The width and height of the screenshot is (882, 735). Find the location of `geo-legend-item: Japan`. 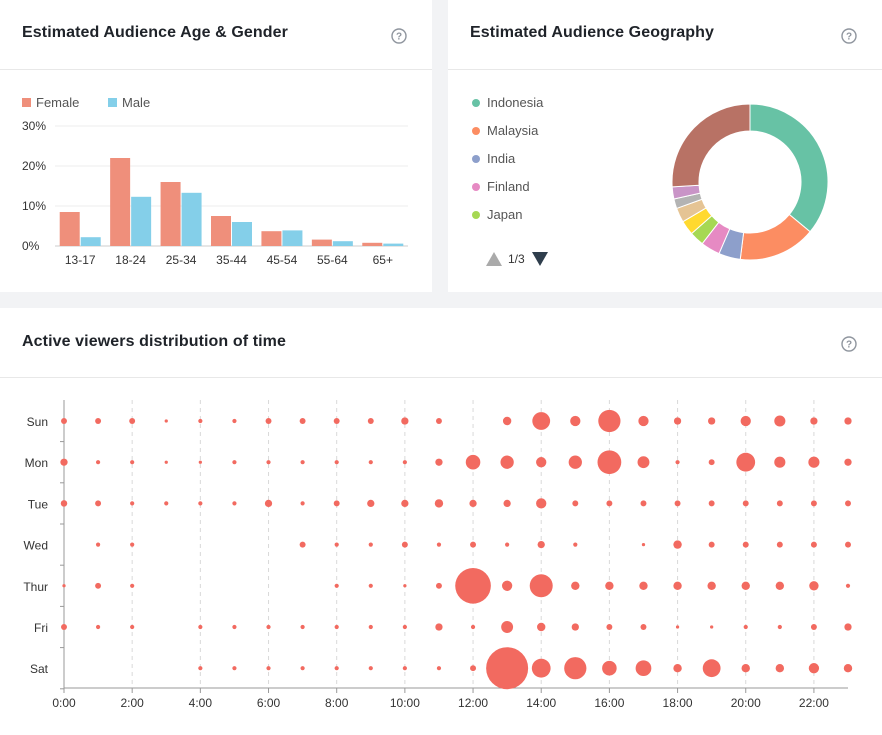

geo-legend-item: Japan is located at coordinates (497, 214).